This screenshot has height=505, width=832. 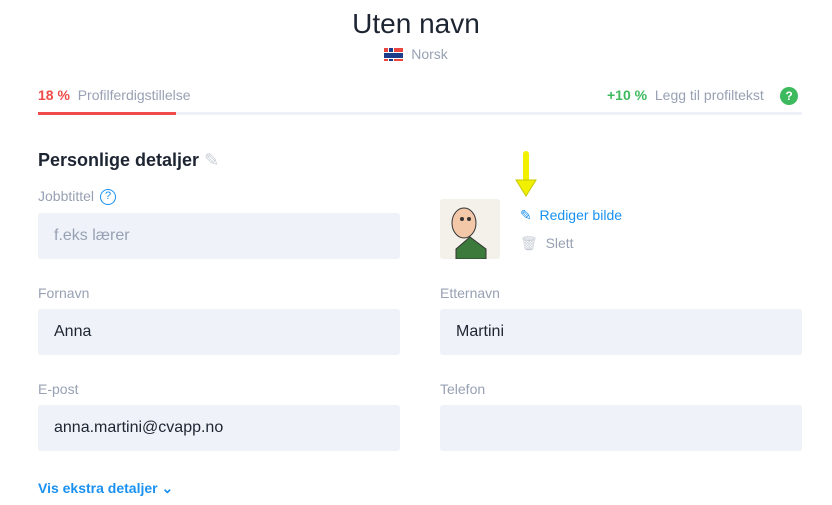 What do you see at coordinates (167, 488) in the screenshot?
I see `chevron-down-icon: ⌄` at bounding box center [167, 488].